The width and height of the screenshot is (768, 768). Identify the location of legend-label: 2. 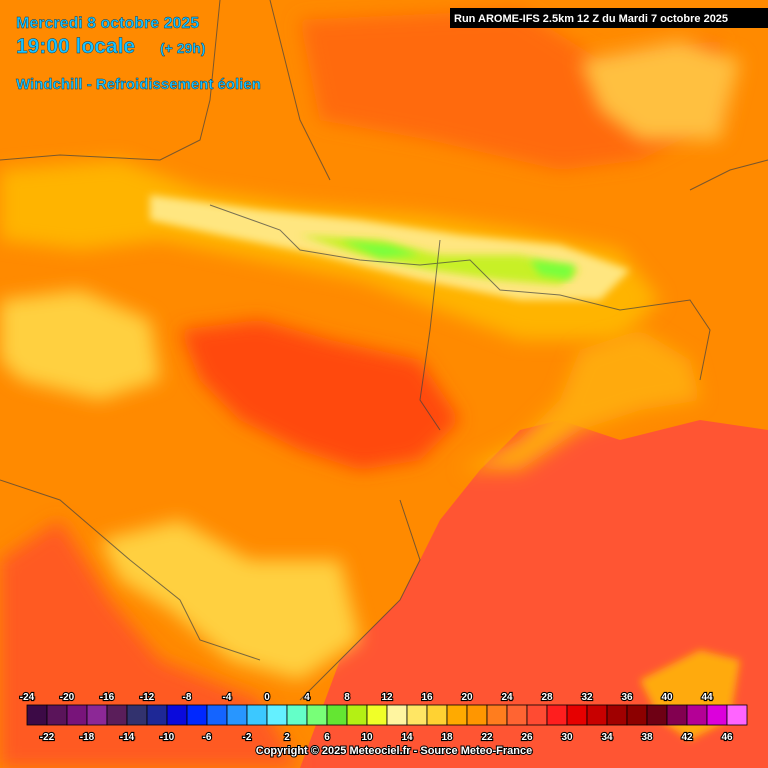
(287, 737).